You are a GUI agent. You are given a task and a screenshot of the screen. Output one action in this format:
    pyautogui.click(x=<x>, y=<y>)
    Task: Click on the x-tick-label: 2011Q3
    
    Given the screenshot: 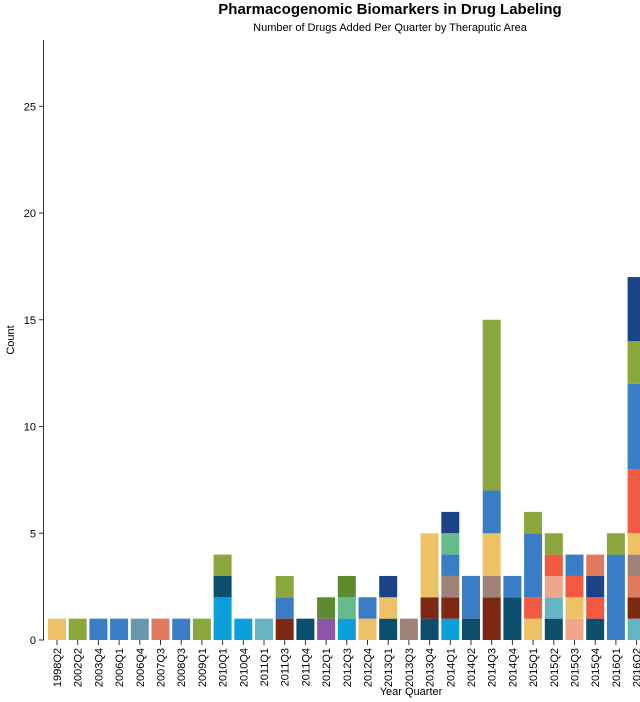 What is the action you would take?
    pyautogui.click(x=286, y=667)
    